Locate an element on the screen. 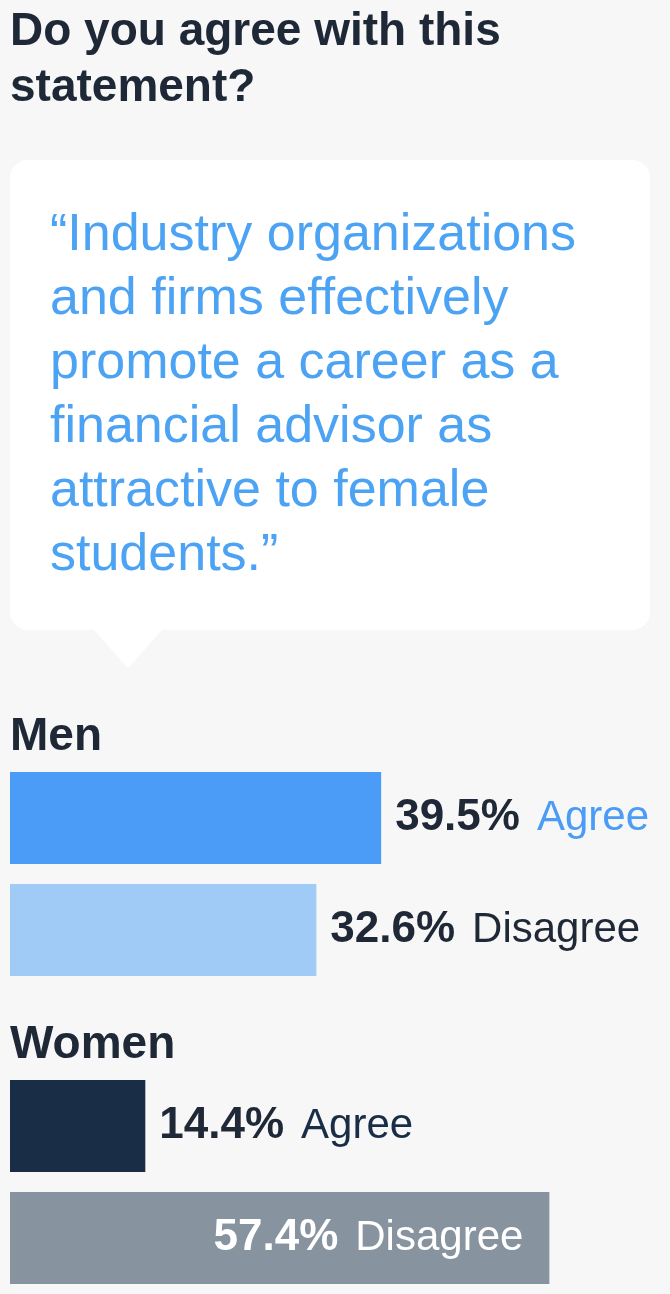  data-label: 57.4% is located at coordinates (276, 1235).